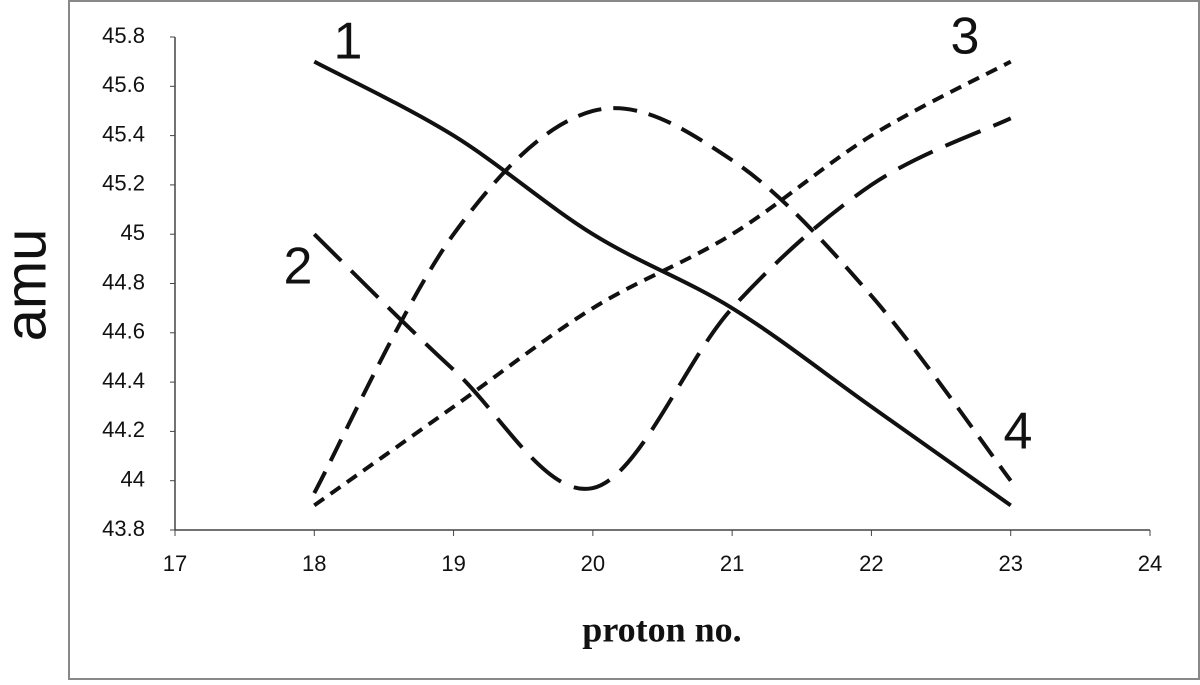  Describe the element at coordinates (314, 563) in the screenshot. I see `x-tick-label: 18` at that location.